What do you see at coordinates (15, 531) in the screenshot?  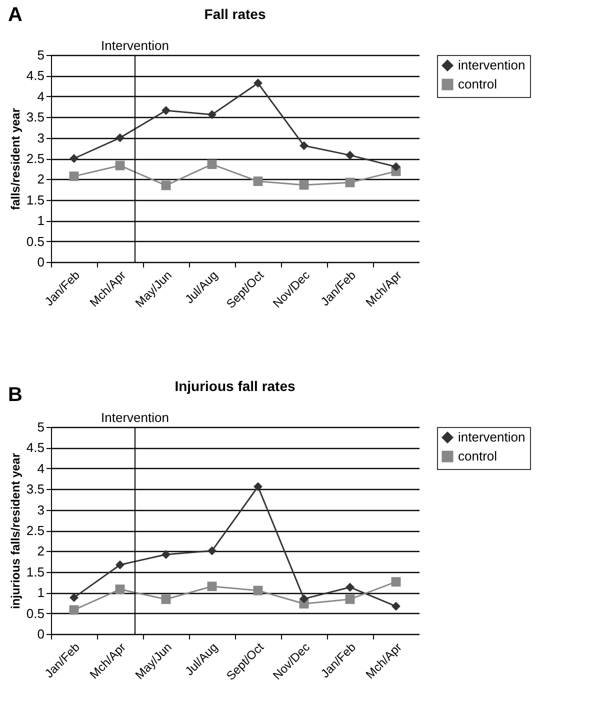 I see `y-axis-title: injurious falls/resident year` at bounding box center [15, 531].